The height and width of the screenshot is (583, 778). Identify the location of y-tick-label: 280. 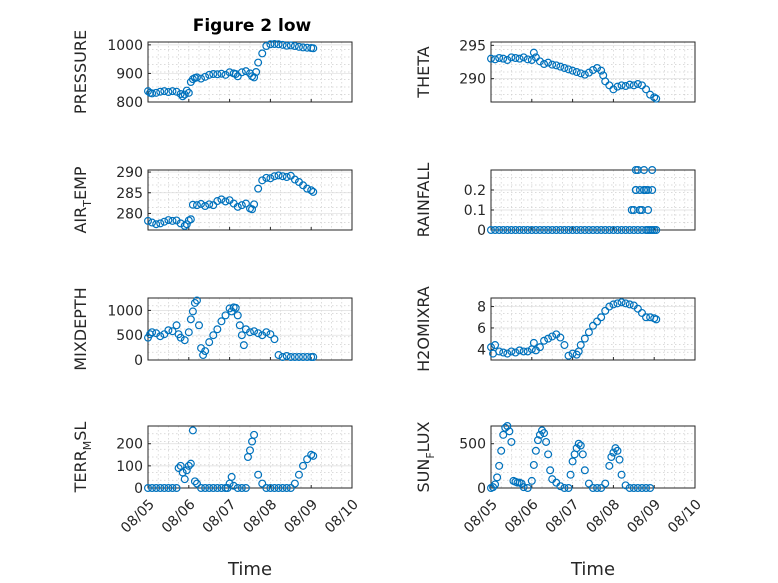
(129, 214).